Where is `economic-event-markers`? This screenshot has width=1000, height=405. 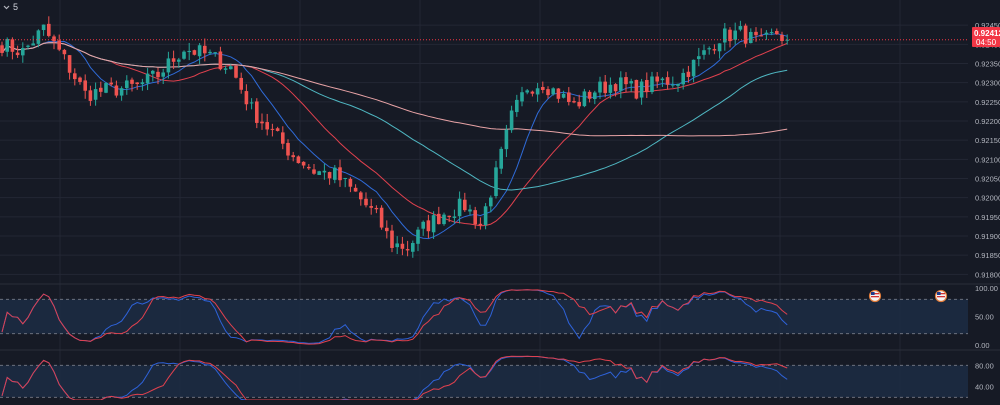
economic-event-markers is located at coordinates (908, 296).